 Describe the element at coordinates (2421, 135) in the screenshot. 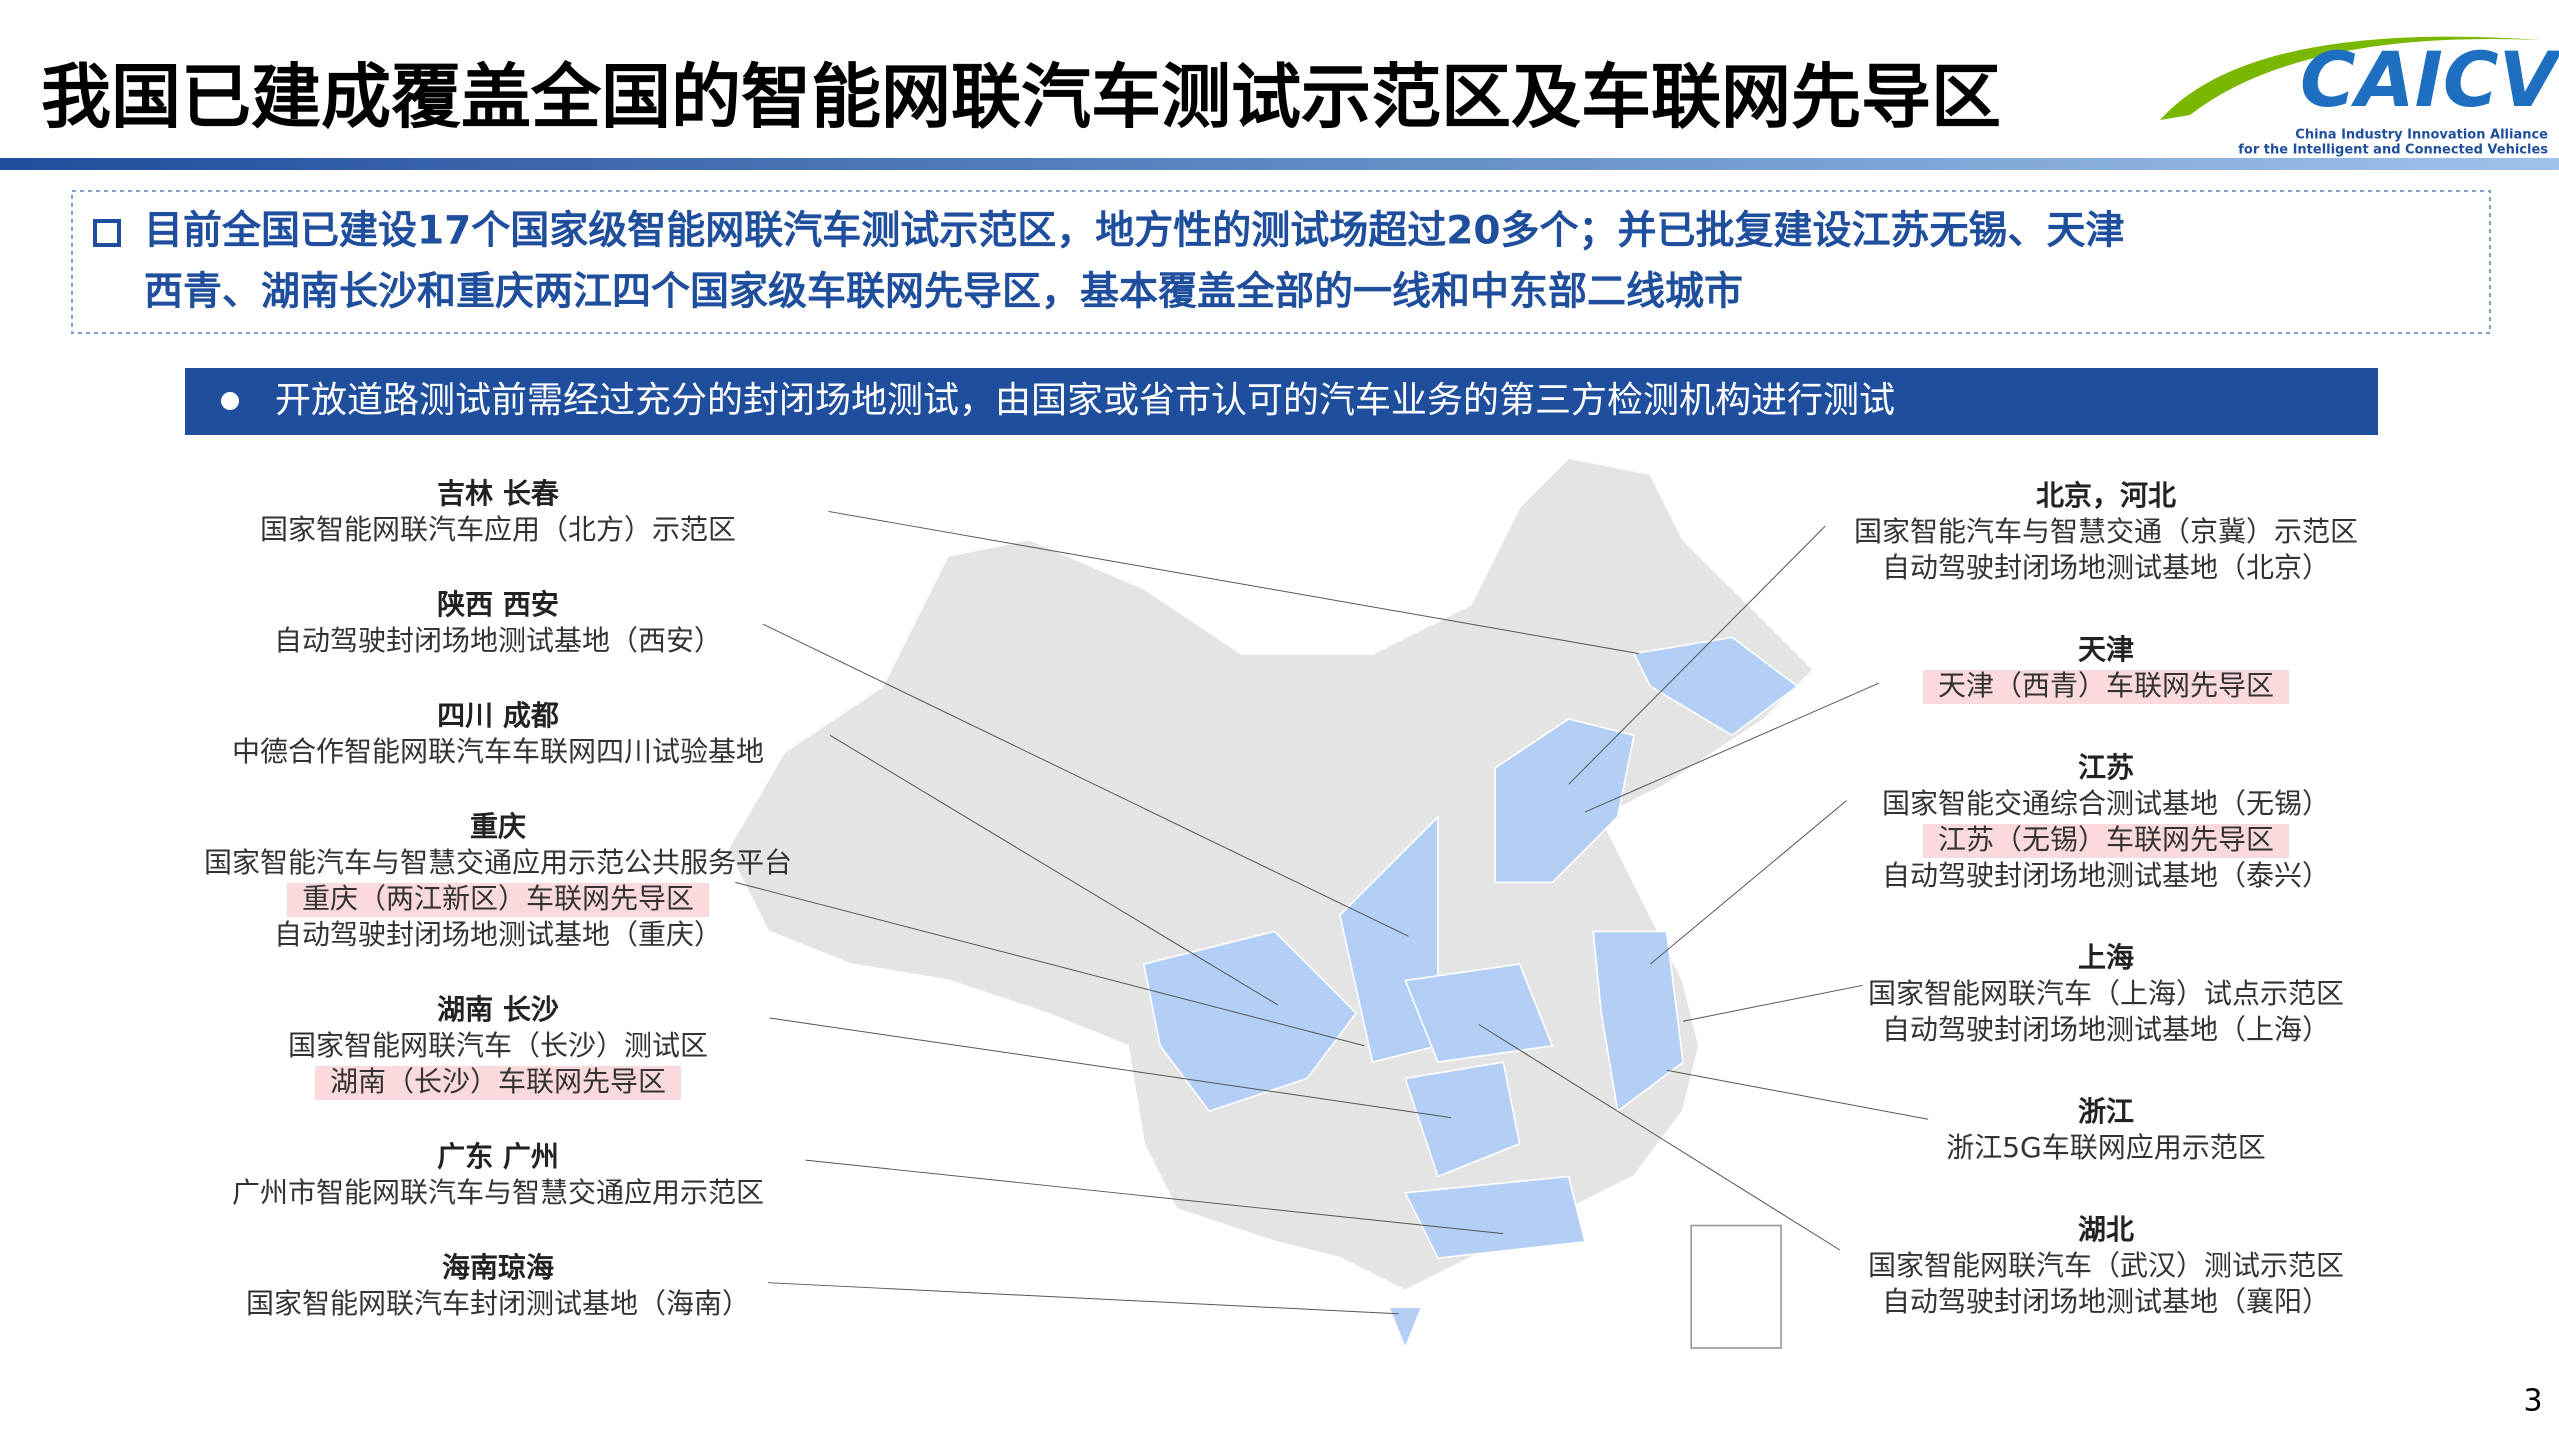

I see `logo-line: China Industry Innovation Alliance` at that location.